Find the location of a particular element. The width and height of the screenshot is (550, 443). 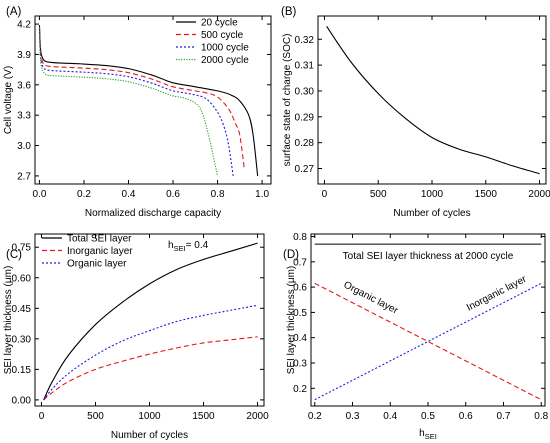

y-tick-label: 0.6 is located at coordinates (300, 288).